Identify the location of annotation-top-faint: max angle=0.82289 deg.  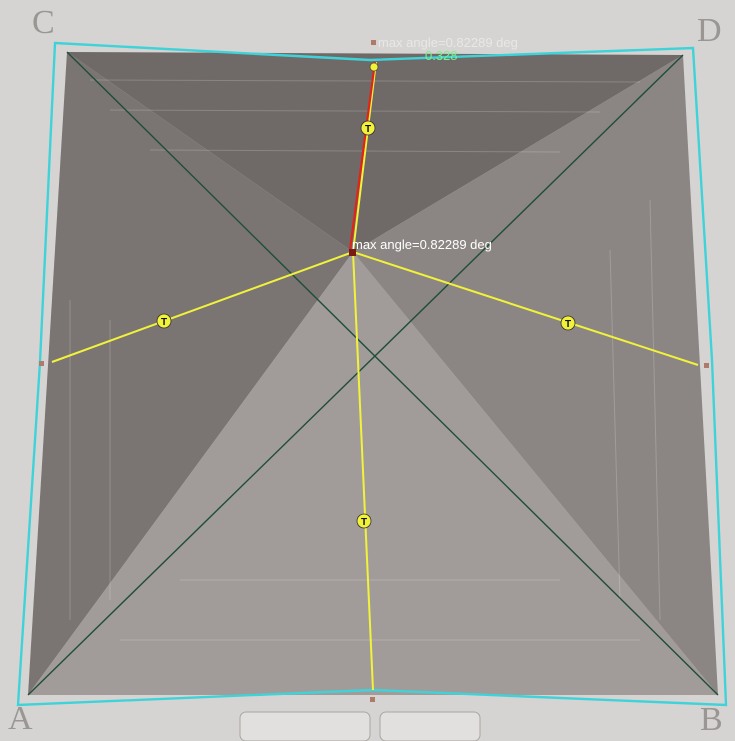
(448, 42).